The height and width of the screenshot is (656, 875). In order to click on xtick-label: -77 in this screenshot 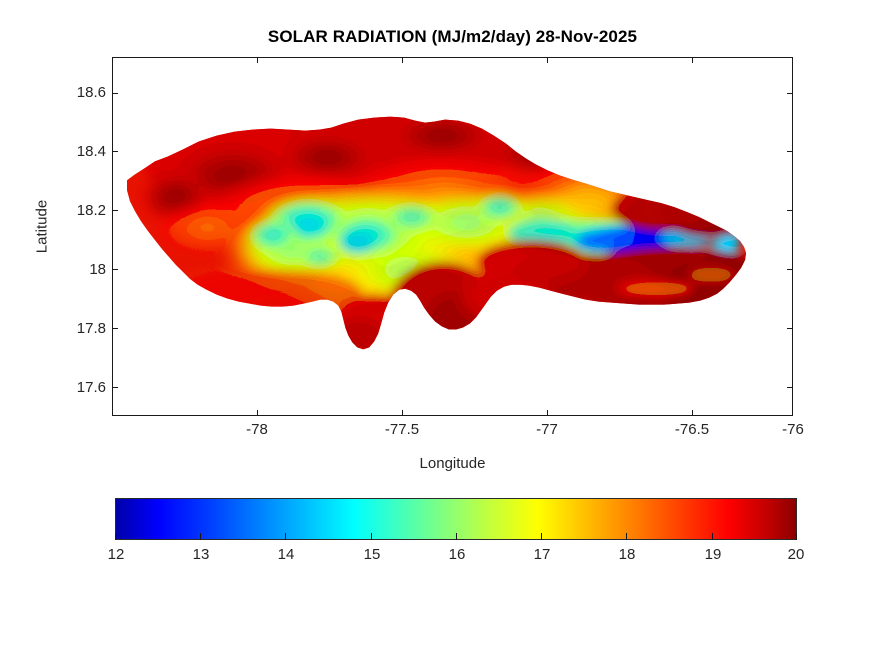, I will do `click(547, 429)`.